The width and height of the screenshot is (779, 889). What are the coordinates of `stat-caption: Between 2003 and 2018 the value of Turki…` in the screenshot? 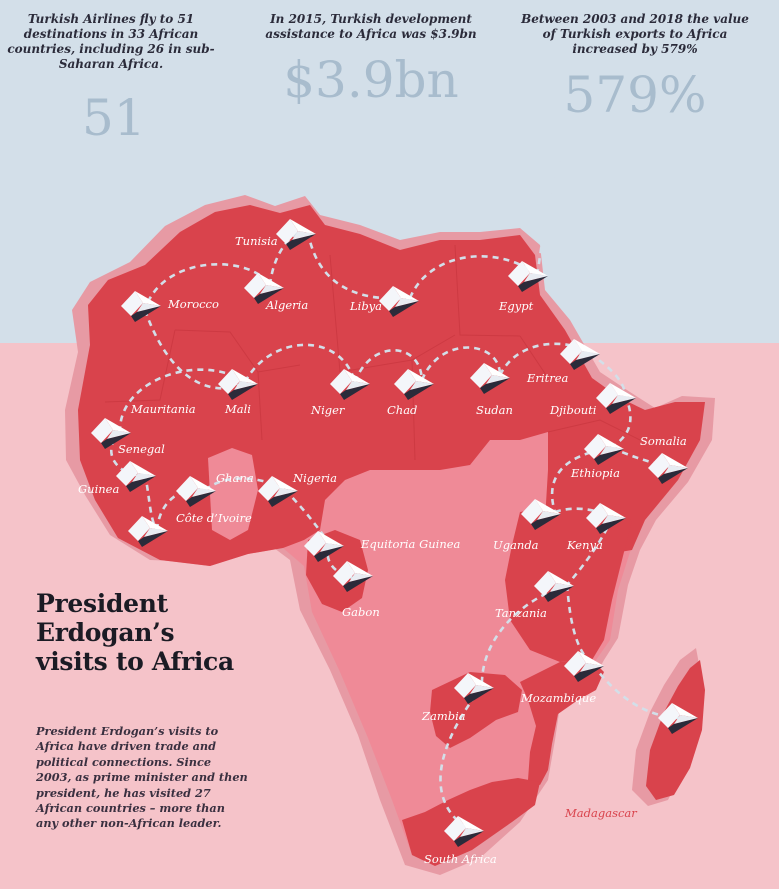 It's located at (635, 34).